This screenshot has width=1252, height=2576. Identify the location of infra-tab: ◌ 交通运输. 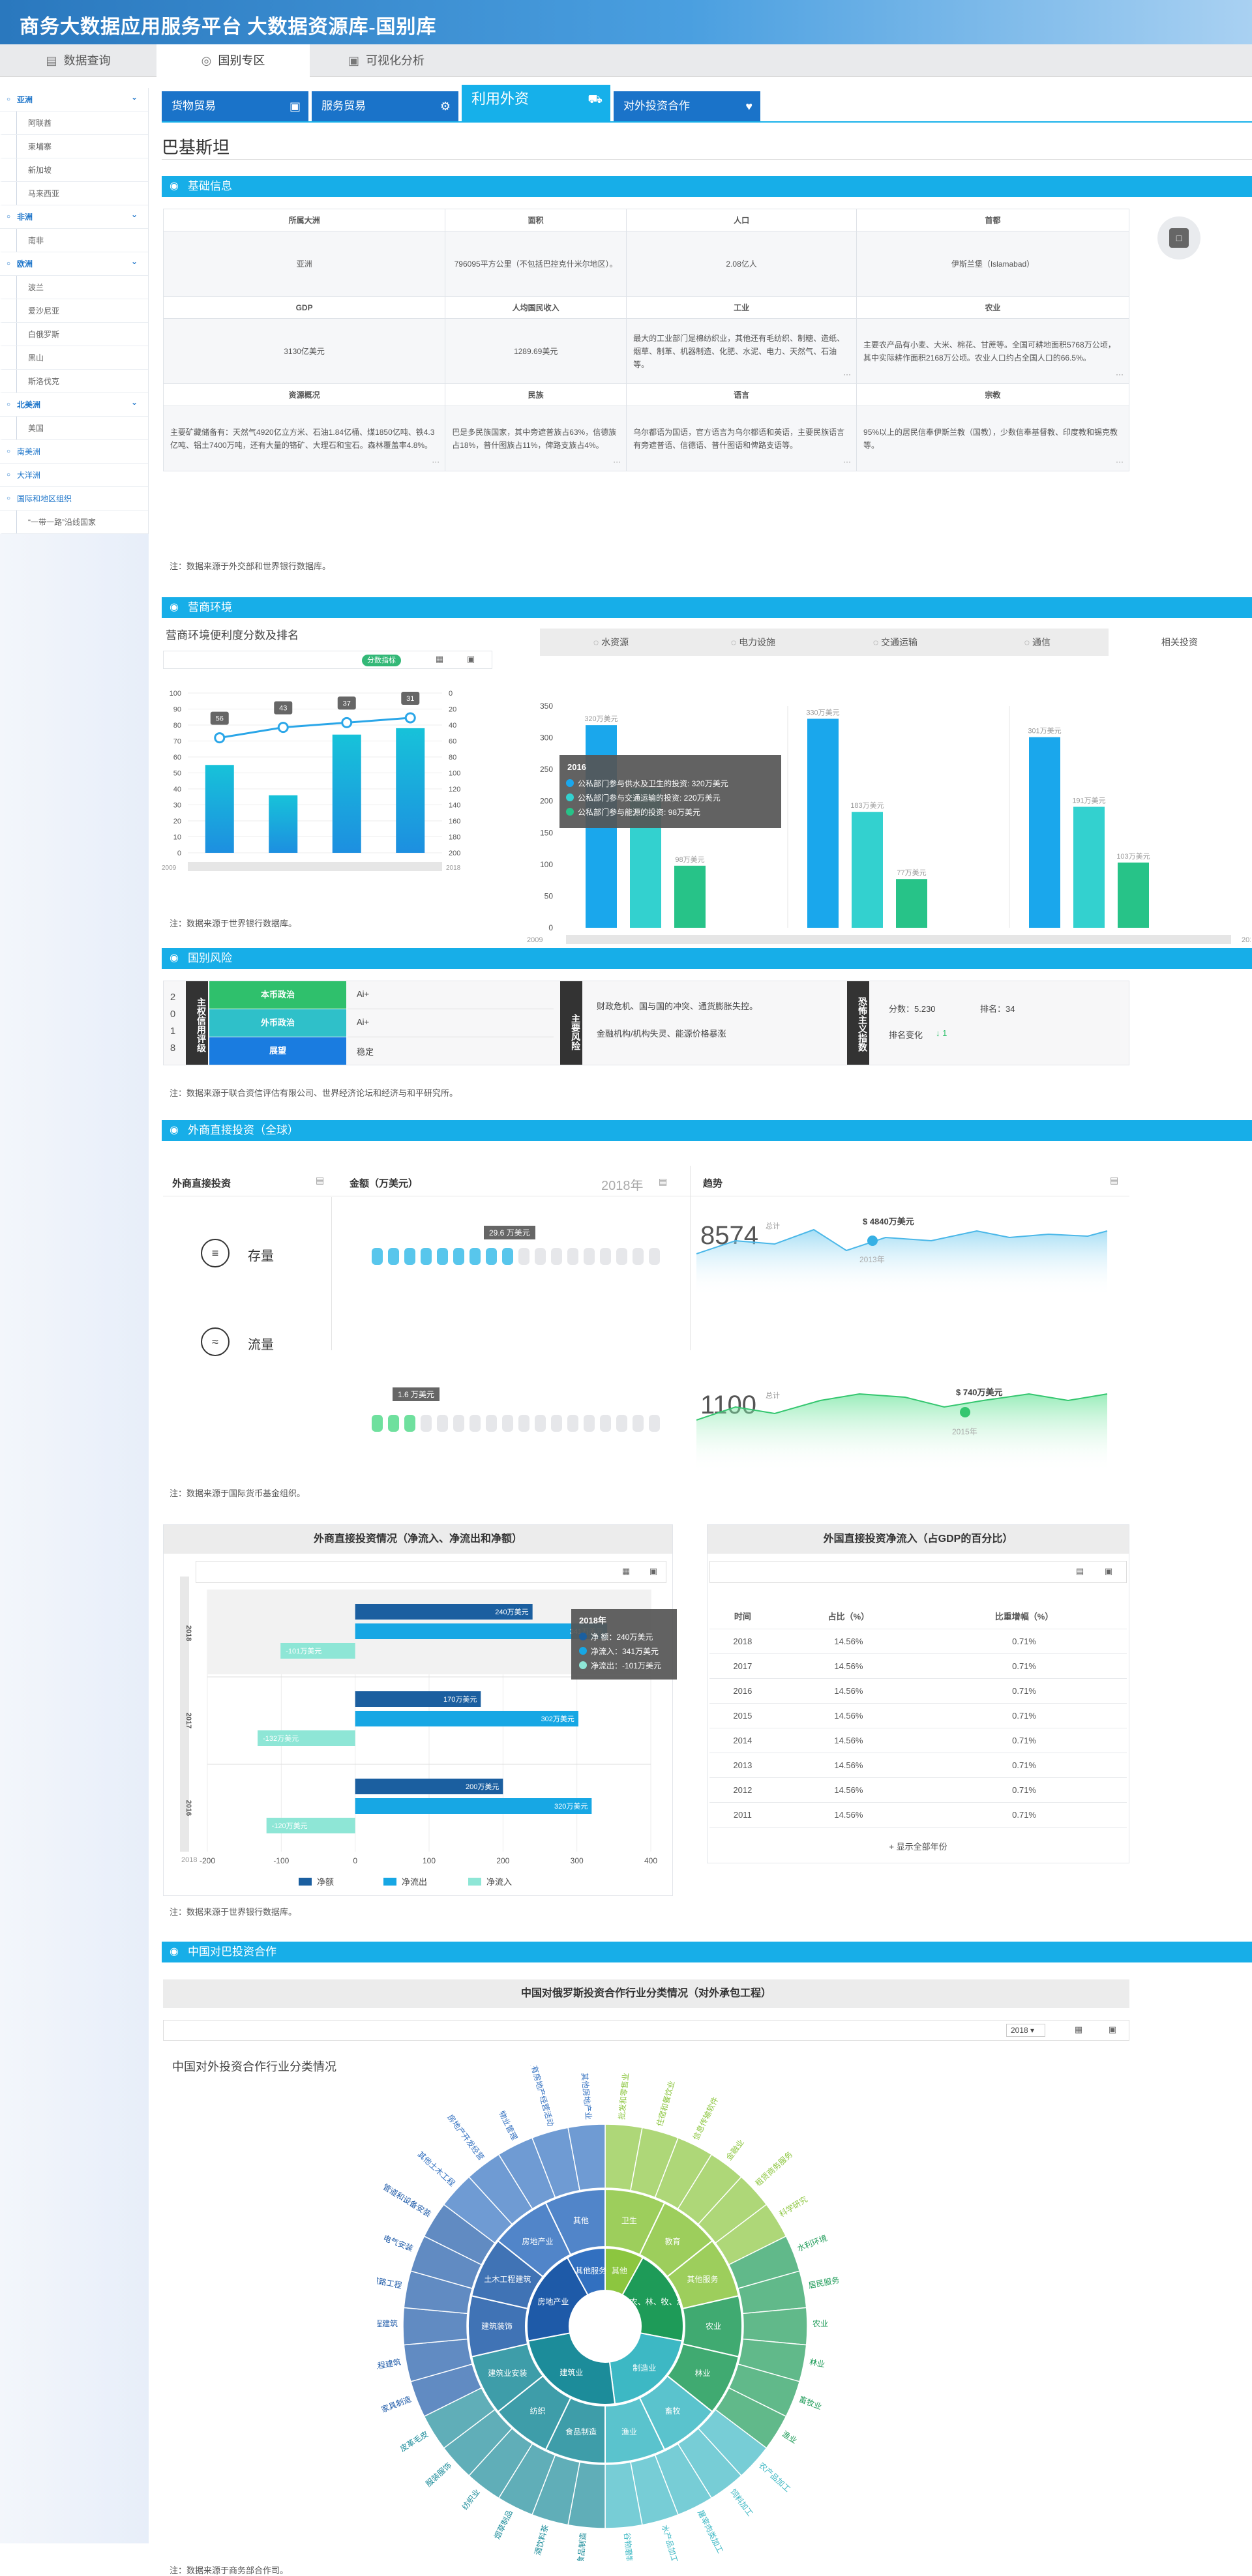
(895, 642).